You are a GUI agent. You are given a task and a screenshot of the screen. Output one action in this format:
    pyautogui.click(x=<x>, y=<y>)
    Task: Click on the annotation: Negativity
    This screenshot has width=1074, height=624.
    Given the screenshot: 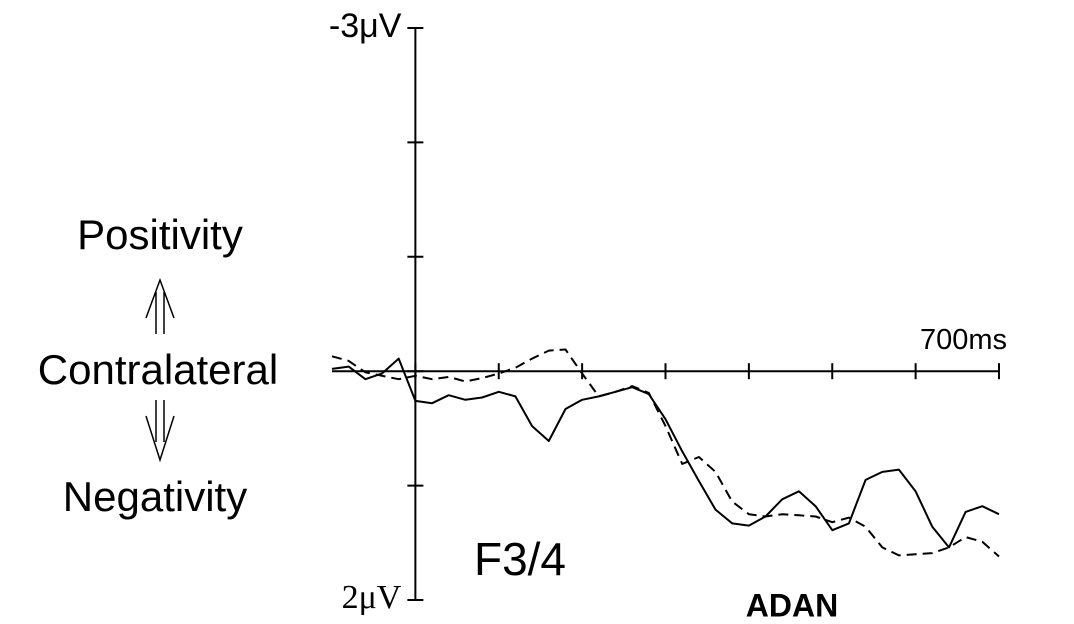 What is the action you would take?
    pyautogui.click(x=155, y=496)
    